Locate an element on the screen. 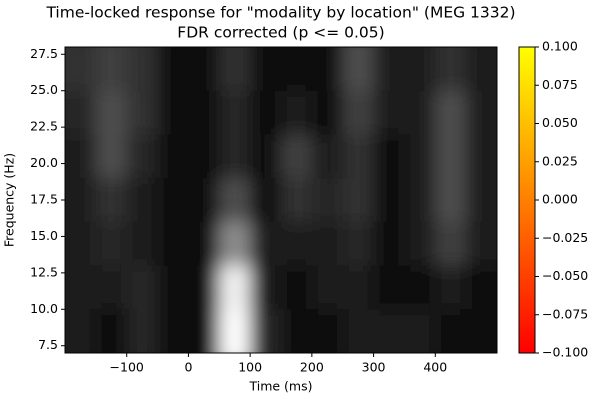 Image resolution: width=600 pixels, height=404 pixels. colorbar-tick-label: 0.025 is located at coordinates (560, 160).